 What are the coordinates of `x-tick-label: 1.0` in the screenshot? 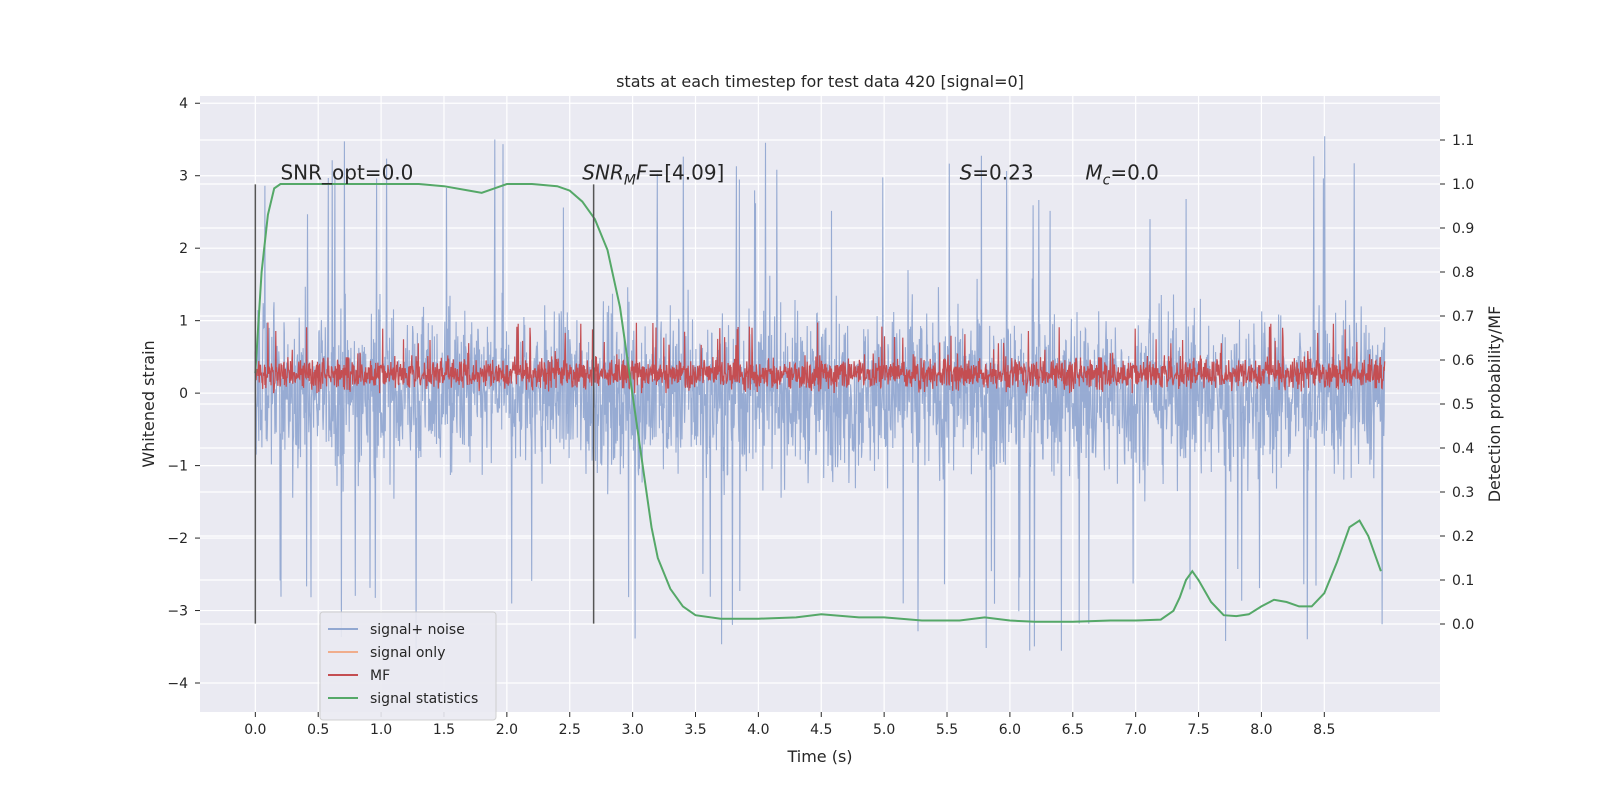 It's located at (381, 730).